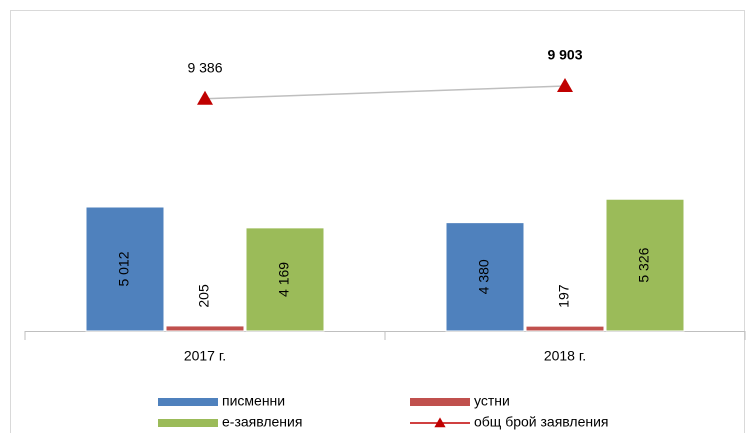 The image size is (753, 438). What do you see at coordinates (205, 356) in the screenshot?
I see `x-tick-label: 2017 г.` at bounding box center [205, 356].